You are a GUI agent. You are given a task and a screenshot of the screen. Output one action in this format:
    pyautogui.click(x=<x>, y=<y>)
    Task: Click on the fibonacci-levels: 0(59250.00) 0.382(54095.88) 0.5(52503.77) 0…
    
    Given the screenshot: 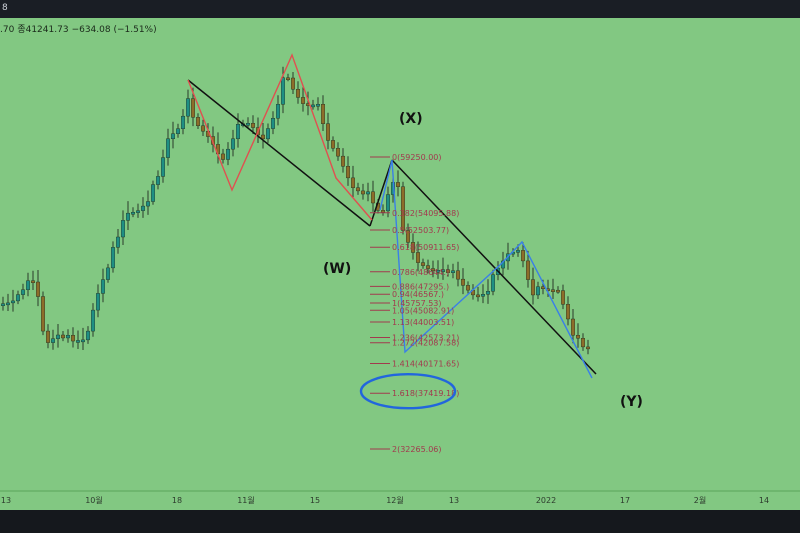 What is the action you would take?
    pyautogui.click(x=409, y=303)
    